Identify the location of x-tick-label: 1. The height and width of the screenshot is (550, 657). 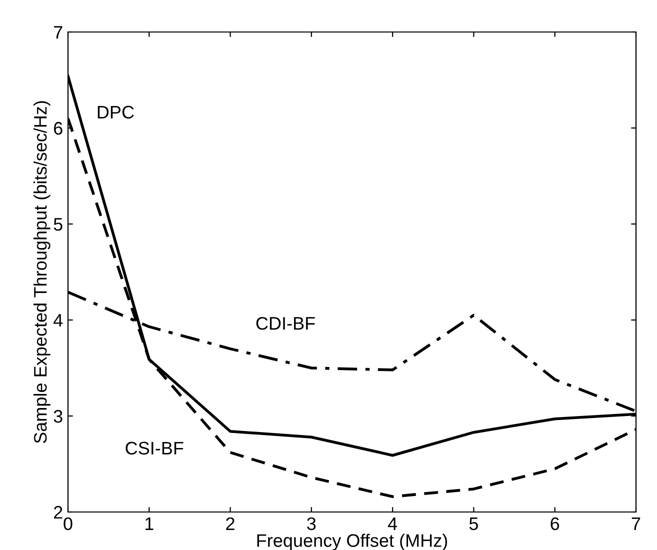
(150, 524).